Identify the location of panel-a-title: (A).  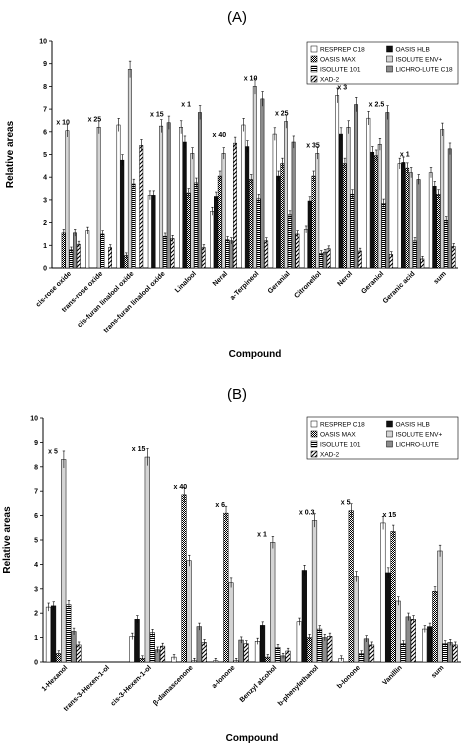
(237, 17).